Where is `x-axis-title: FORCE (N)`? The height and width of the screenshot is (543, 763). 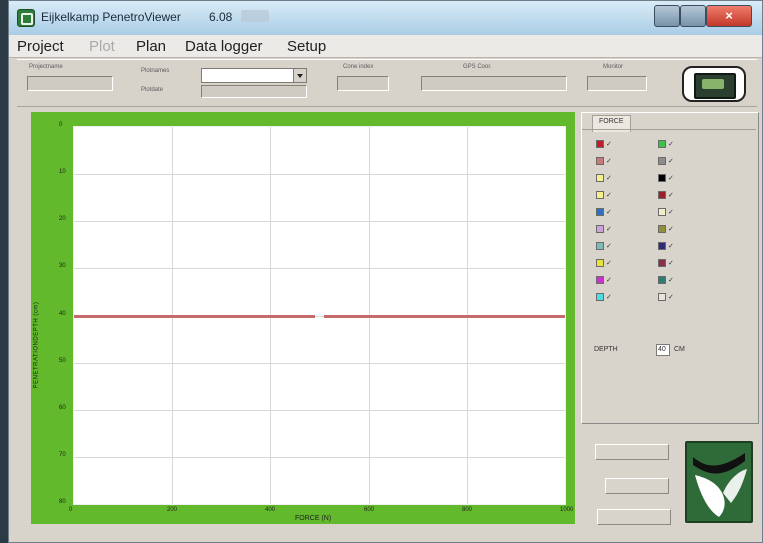 x-axis-title: FORCE (N) is located at coordinates (313, 518).